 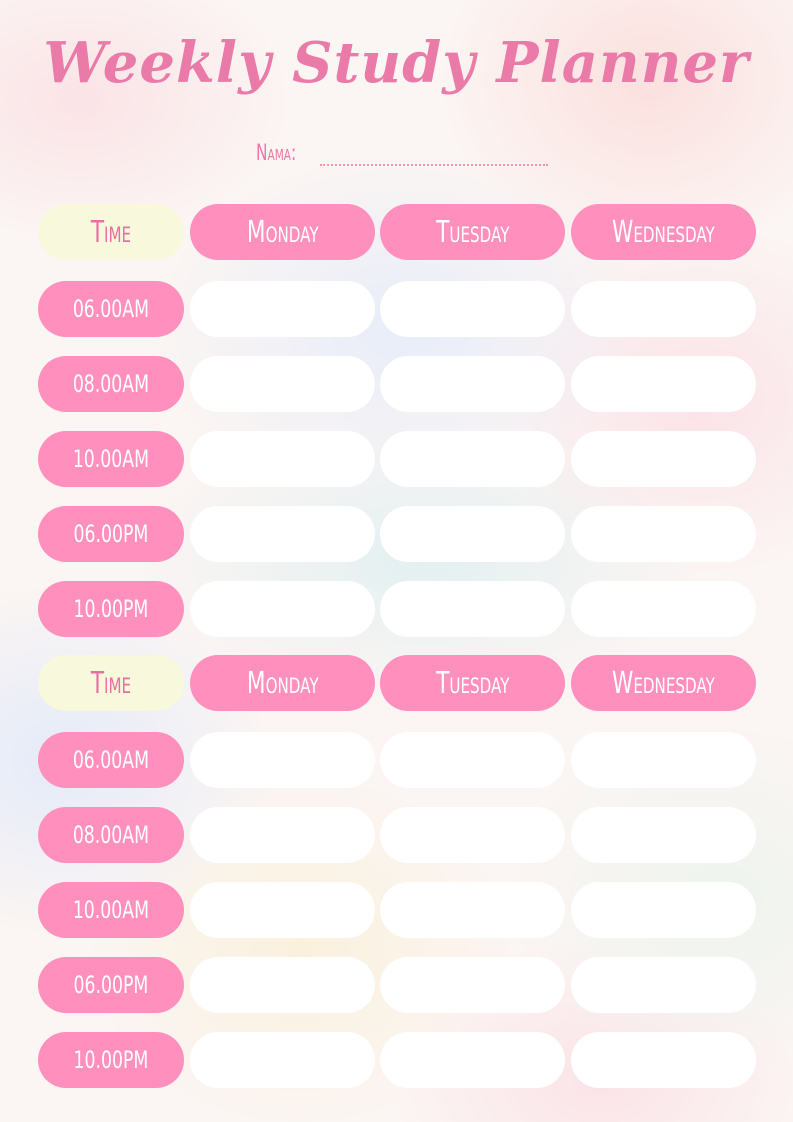 I want to click on name-input-line, so click(x=434, y=152).